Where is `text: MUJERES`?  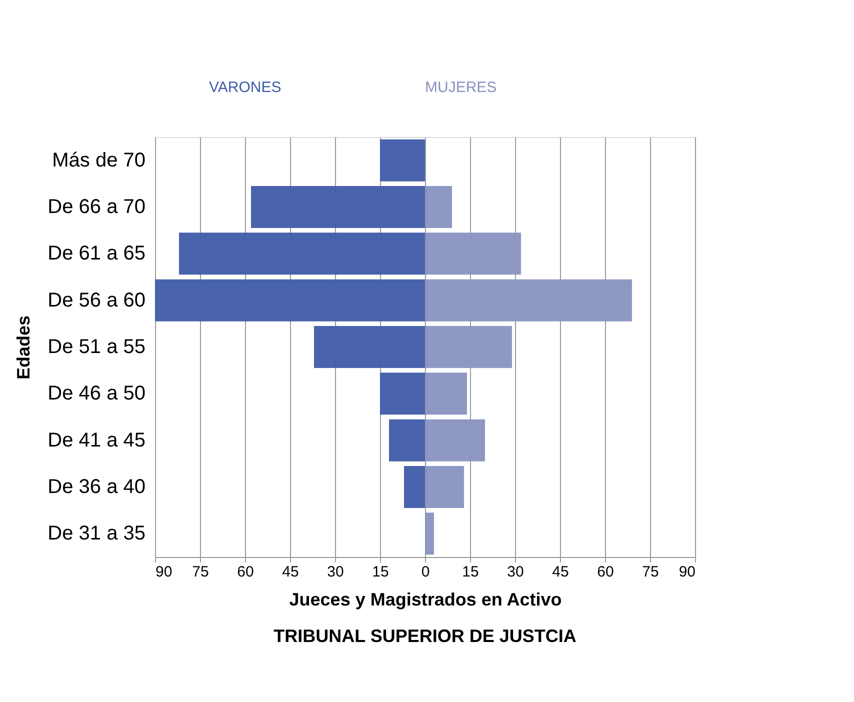 text: MUJERES is located at coordinates (461, 87).